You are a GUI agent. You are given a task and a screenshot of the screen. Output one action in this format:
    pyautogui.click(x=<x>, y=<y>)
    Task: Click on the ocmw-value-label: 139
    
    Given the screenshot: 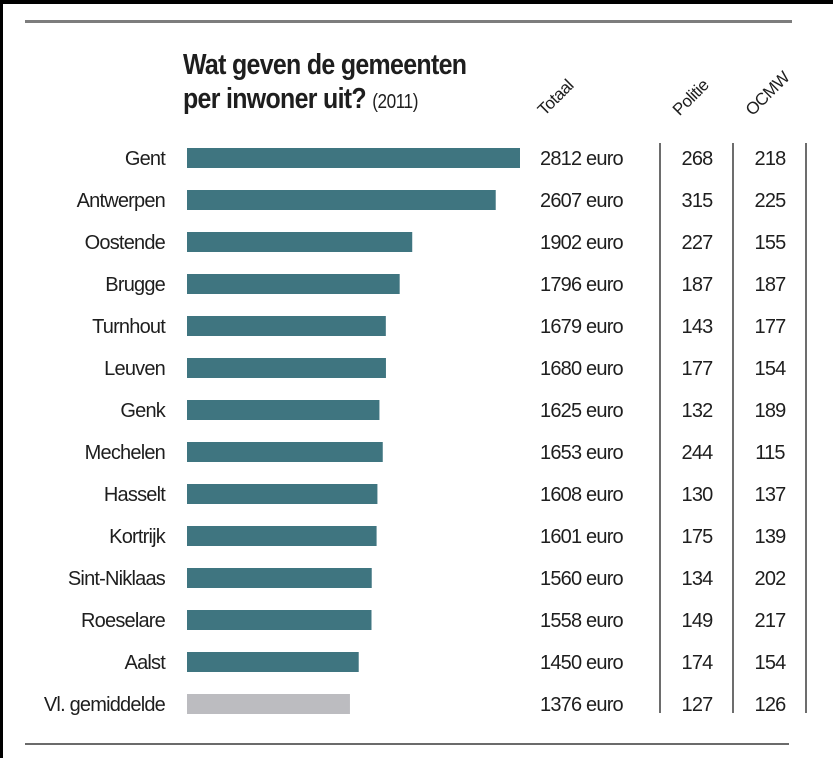 What is the action you would take?
    pyautogui.click(x=771, y=537)
    